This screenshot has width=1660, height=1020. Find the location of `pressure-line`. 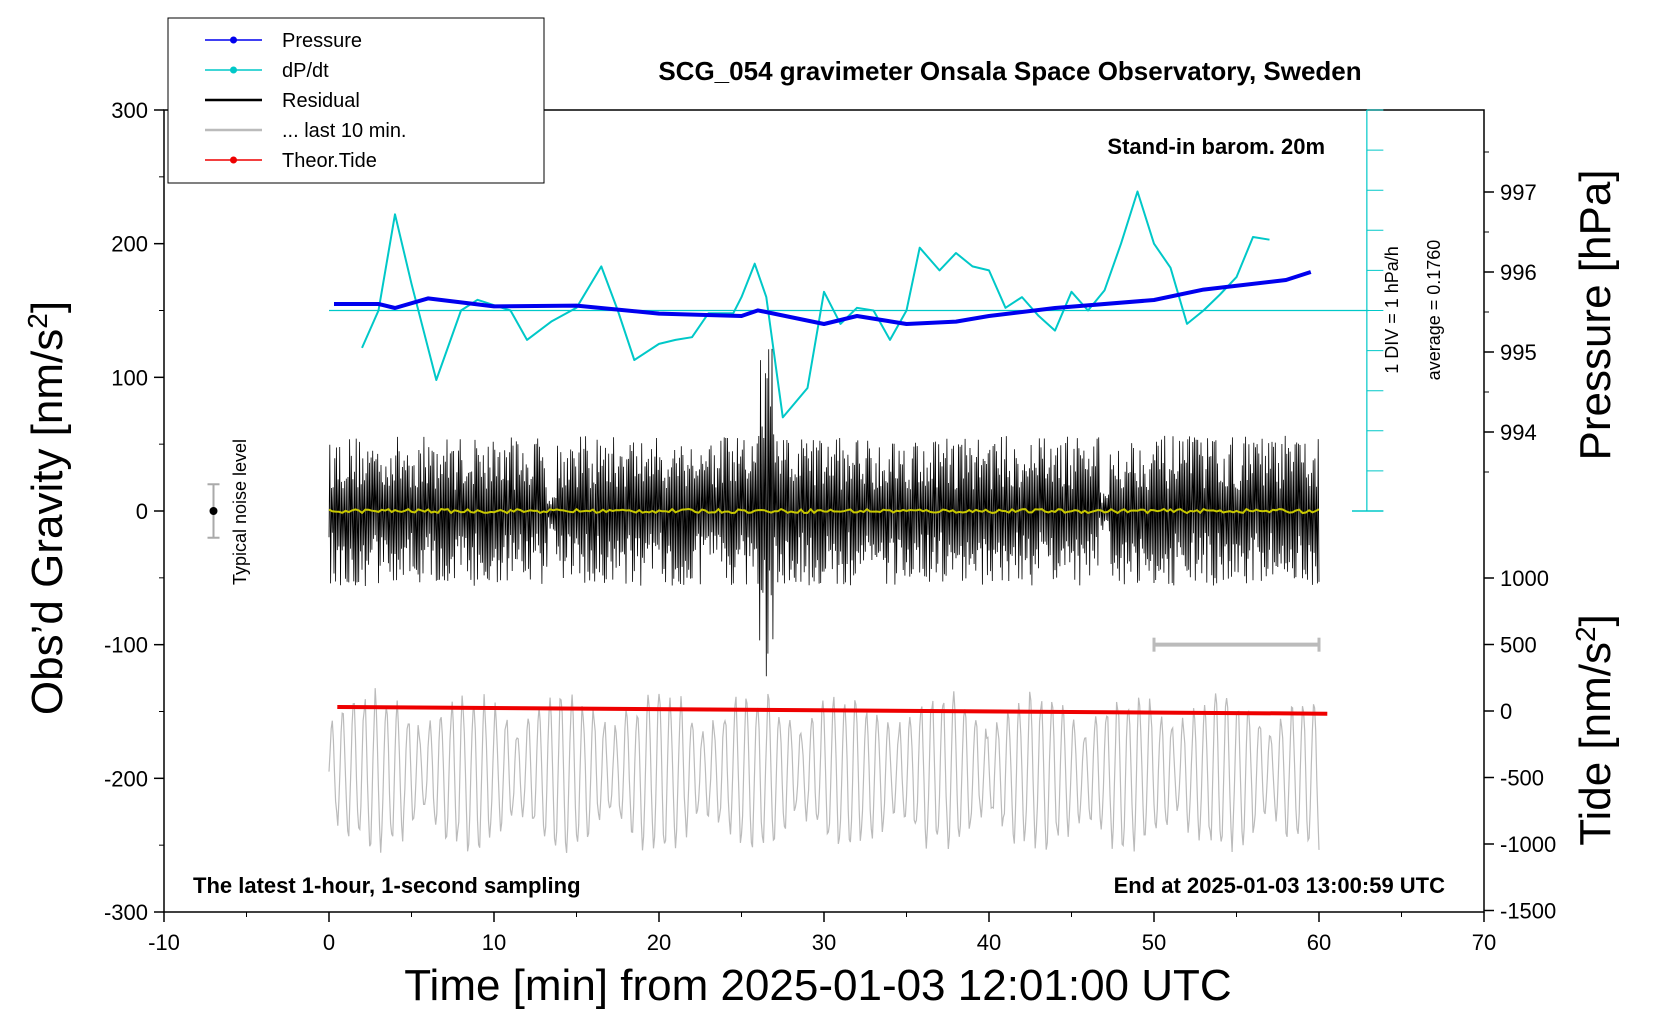

pressure-line is located at coordinates (823, 298).